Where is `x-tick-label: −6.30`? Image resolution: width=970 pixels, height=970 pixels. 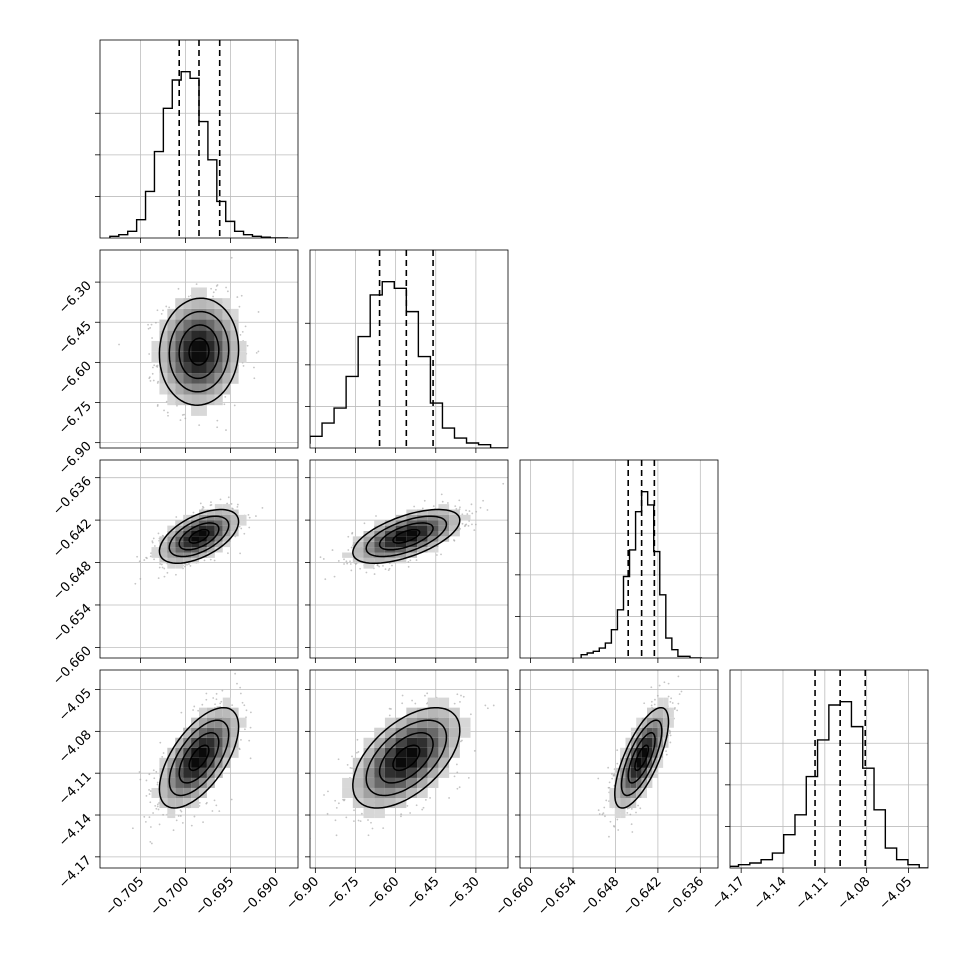
x-tick-label: −6.30 is located at coordinates (463, 893).